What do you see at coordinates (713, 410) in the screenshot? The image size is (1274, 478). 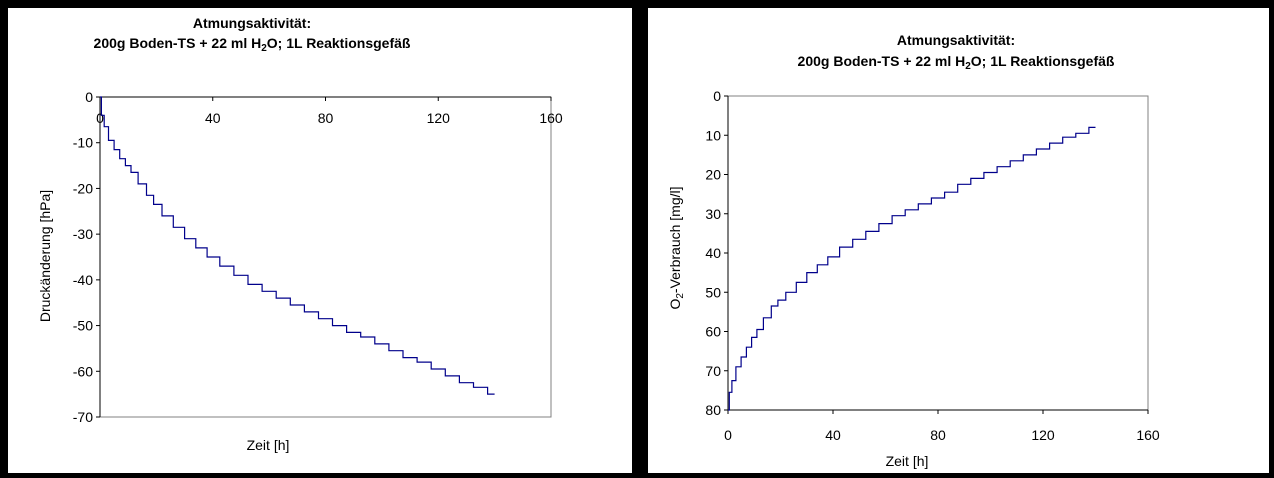 I see `chart2-y-tick-label: 80` at bounding box center [713, 410].